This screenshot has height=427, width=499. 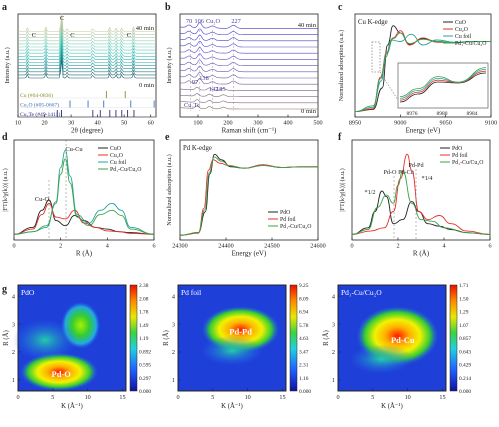 What do you see at coordinates (400, 123) in the screenshot?
I see `x-tick-label-c-1: 9000` at bounding box center [400, 123].